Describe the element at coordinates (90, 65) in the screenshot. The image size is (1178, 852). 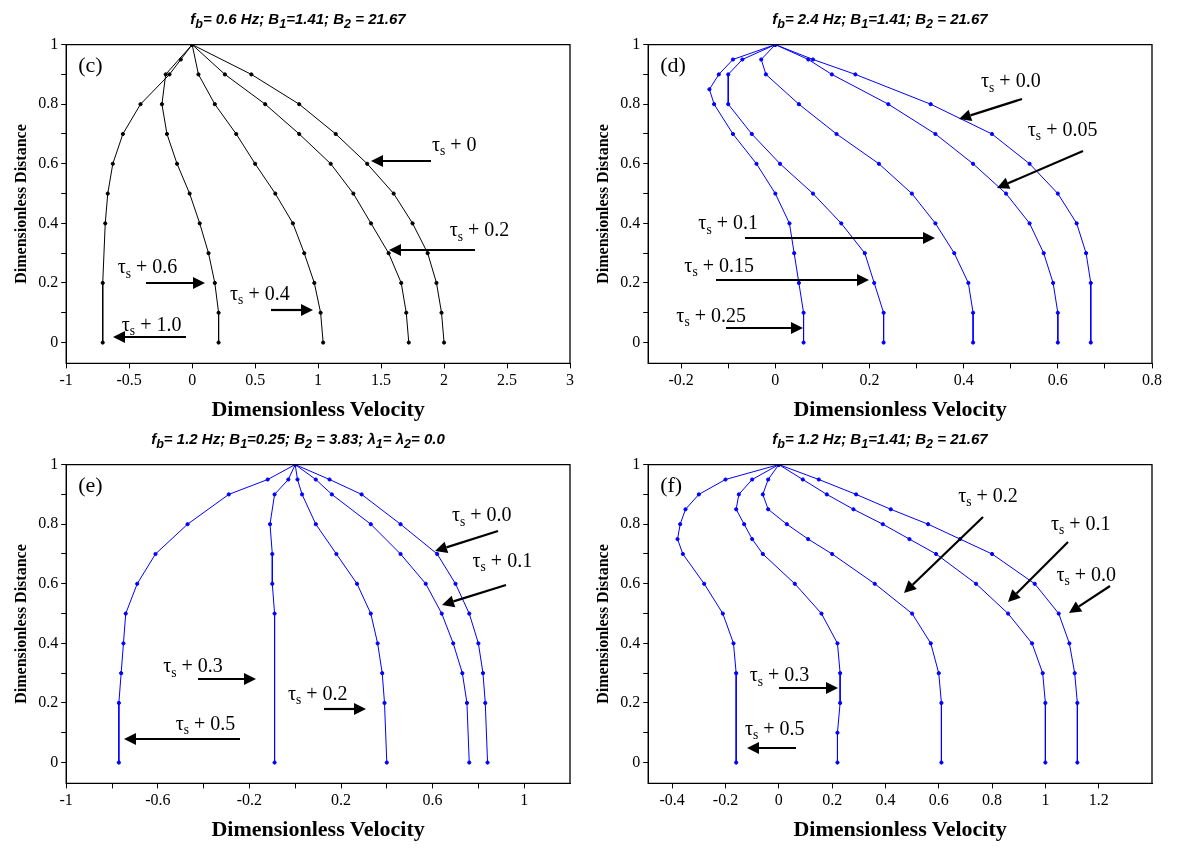
I see `annotation: (c)` at that location.